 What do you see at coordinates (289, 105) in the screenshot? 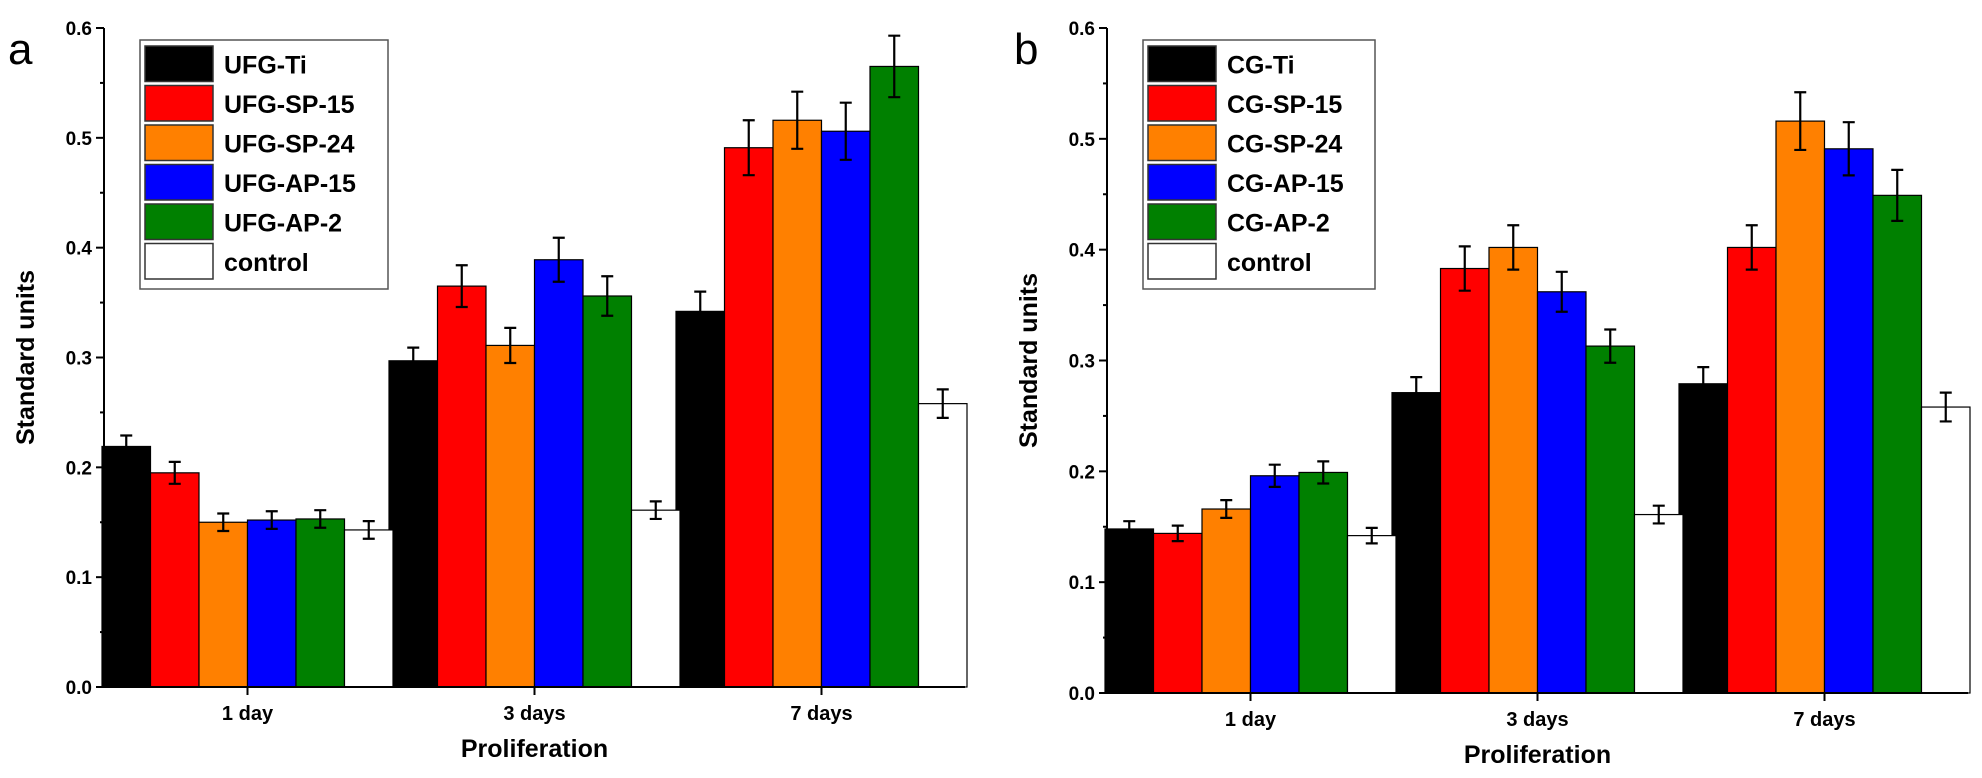
I see `legend-label: UFG-SP-15` at bounding box center [289, 105].